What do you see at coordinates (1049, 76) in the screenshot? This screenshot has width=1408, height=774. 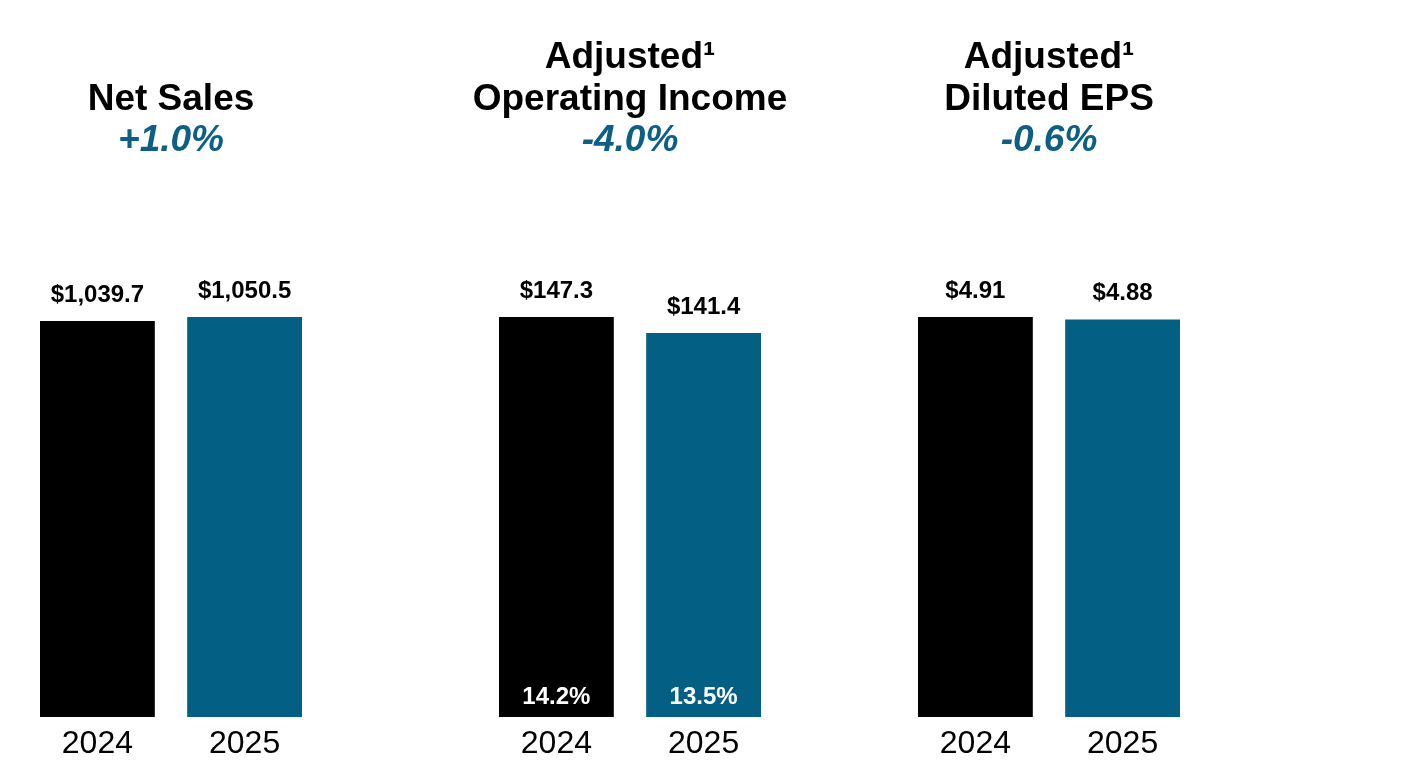 I see `chart-title: Adjusted¹ Diluted EPS` at bounding box center [1049, 76].